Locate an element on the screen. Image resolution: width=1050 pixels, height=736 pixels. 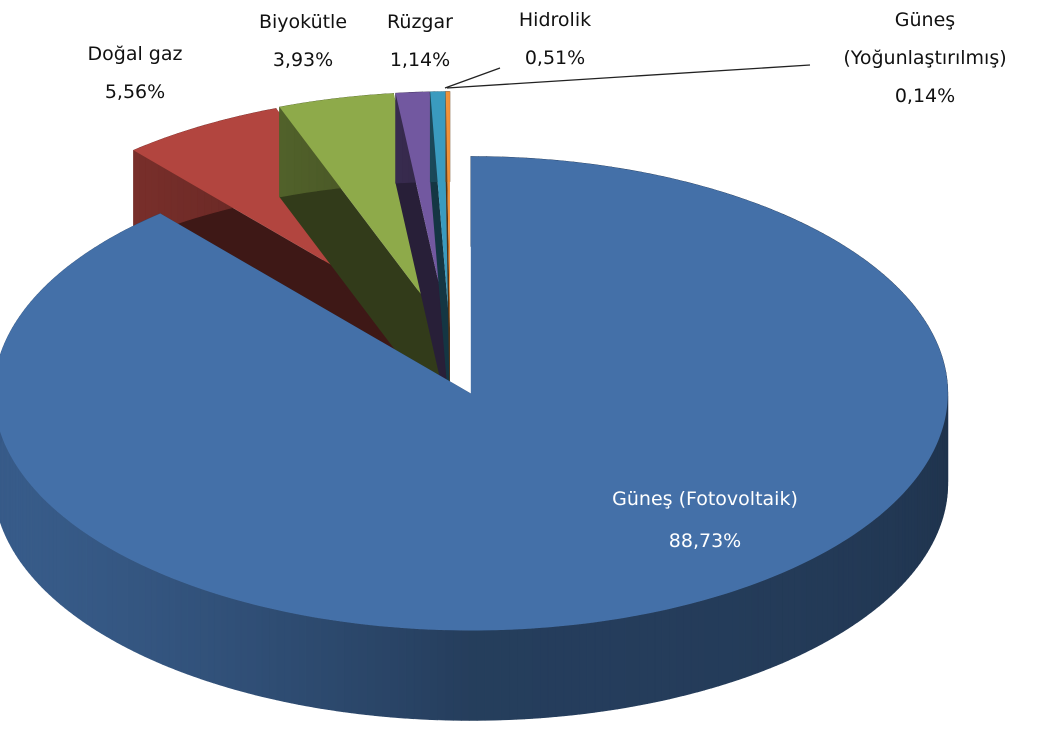
data-label: Rüzgar 1,14% is located at coordinates (420, 41).